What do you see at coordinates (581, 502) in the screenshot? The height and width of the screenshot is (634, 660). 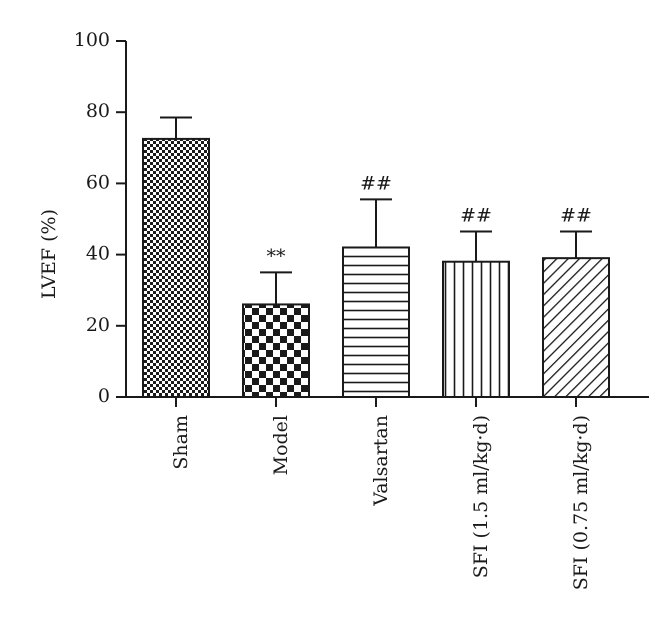 I see `x-category-label: SFI (0.75 ml/kg·d)` at bounding box center [581, 502].